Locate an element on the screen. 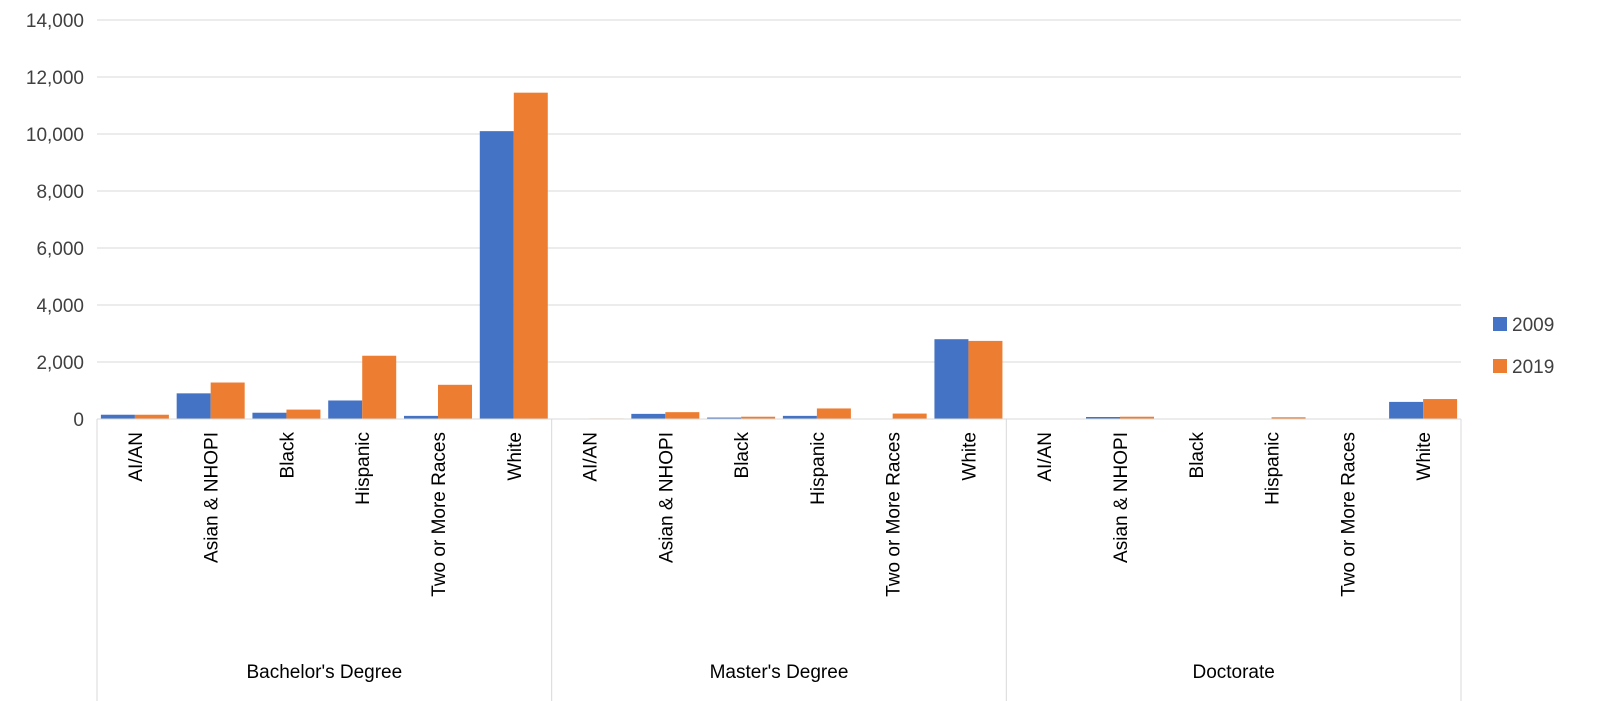 The height and width of the screenshot is (701, 1609). legend-swatch-2009 is located at coordinates (1500, 324).